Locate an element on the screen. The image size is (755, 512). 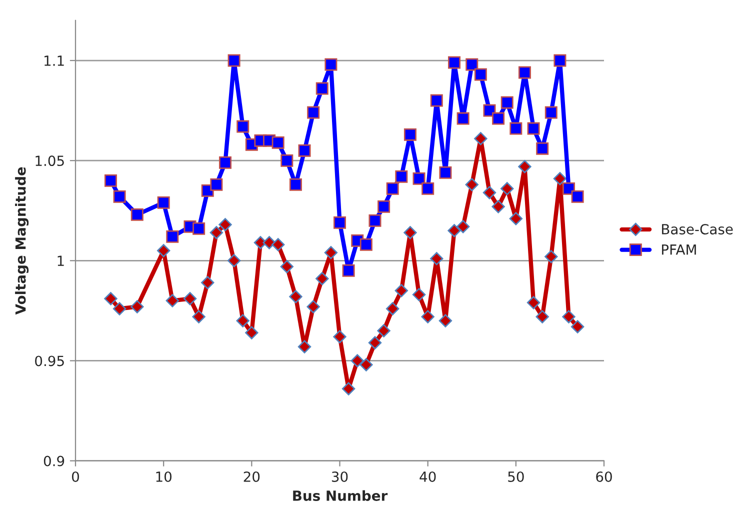
y-tick-label: 1 is located at coordinates (61, 261).